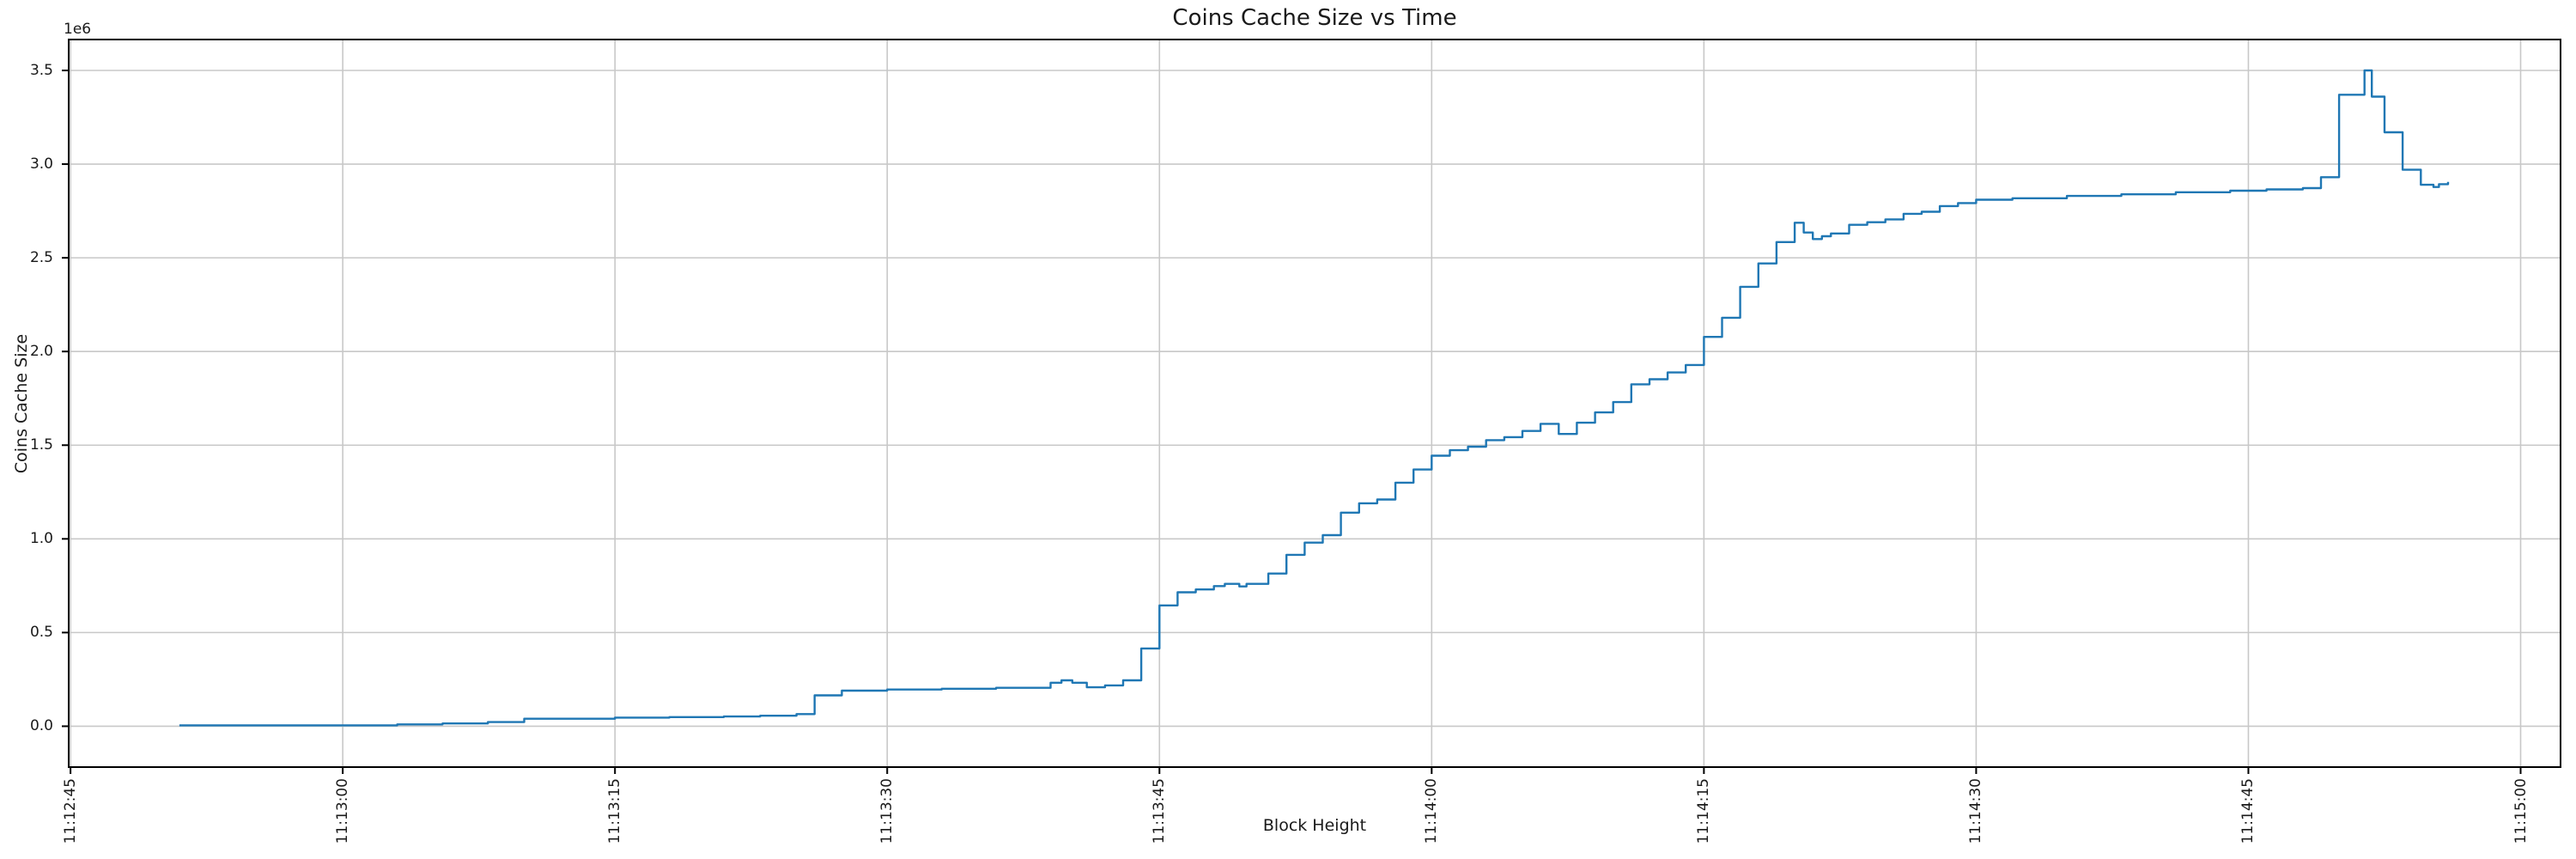  What do you see at coordinates (41, 539) in the screenshot?
I see `y-tick-label-2: 1.0` at bounding box center [41, 539].